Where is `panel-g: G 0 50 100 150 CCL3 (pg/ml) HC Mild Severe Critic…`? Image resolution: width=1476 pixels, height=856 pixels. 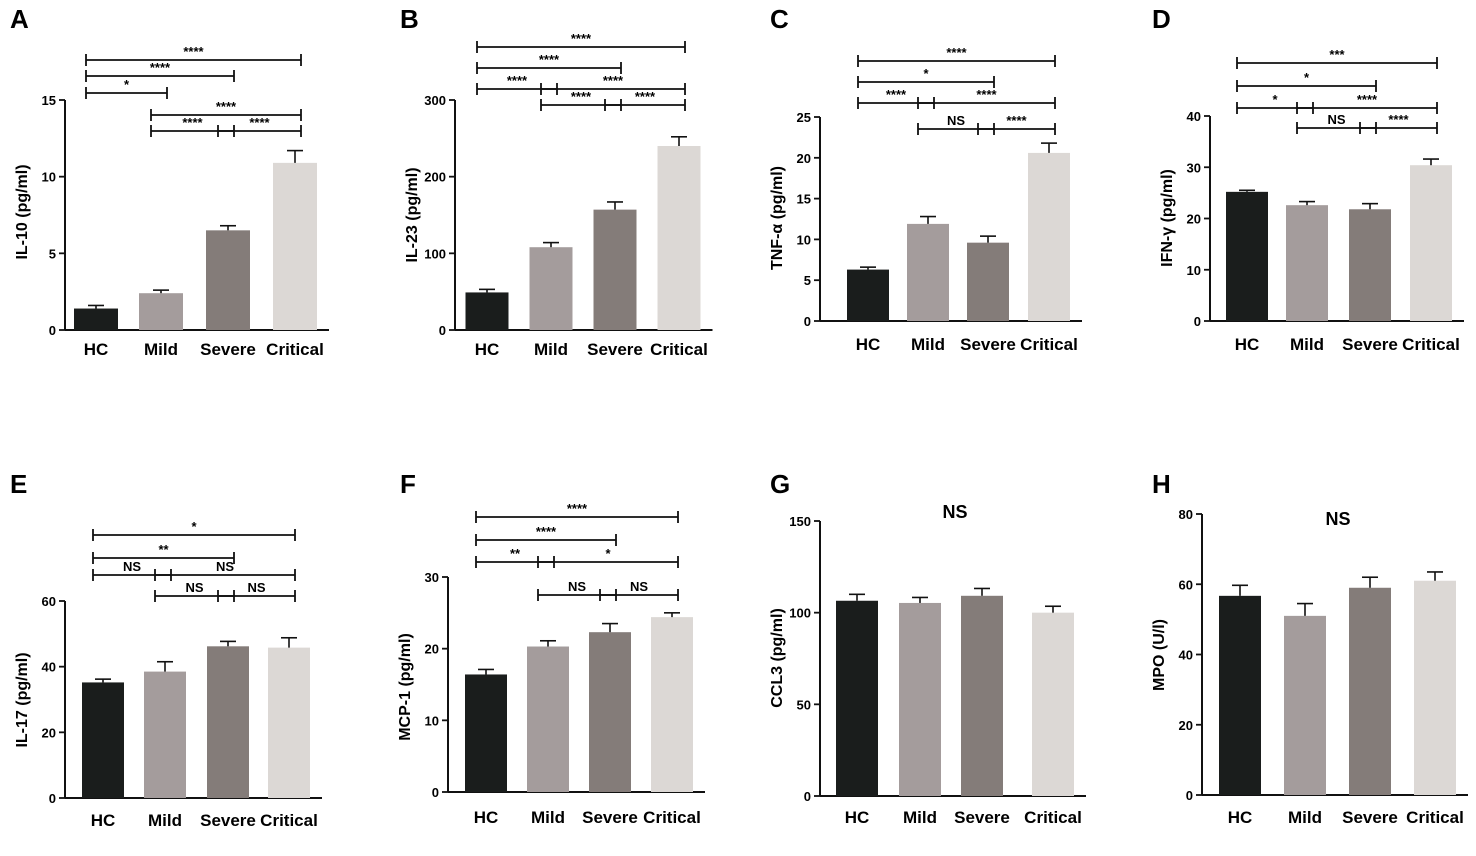 panel-g: G 0 50 100 150 CCL3 (pg/ml) HC Mild Severe Critic… is located at coordinates (927, 648).